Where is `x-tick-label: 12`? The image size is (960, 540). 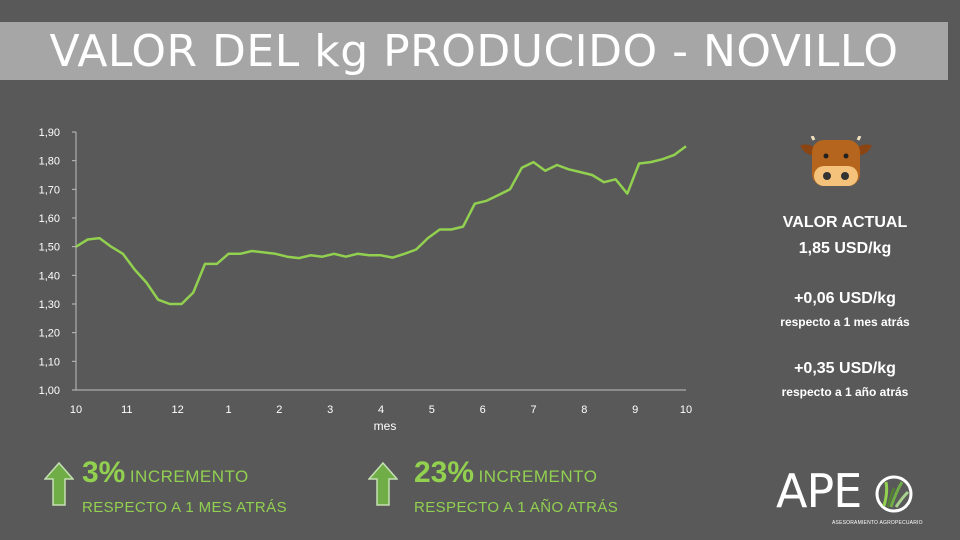
x-tick-label: 12 is located at coordinates (178, 410).